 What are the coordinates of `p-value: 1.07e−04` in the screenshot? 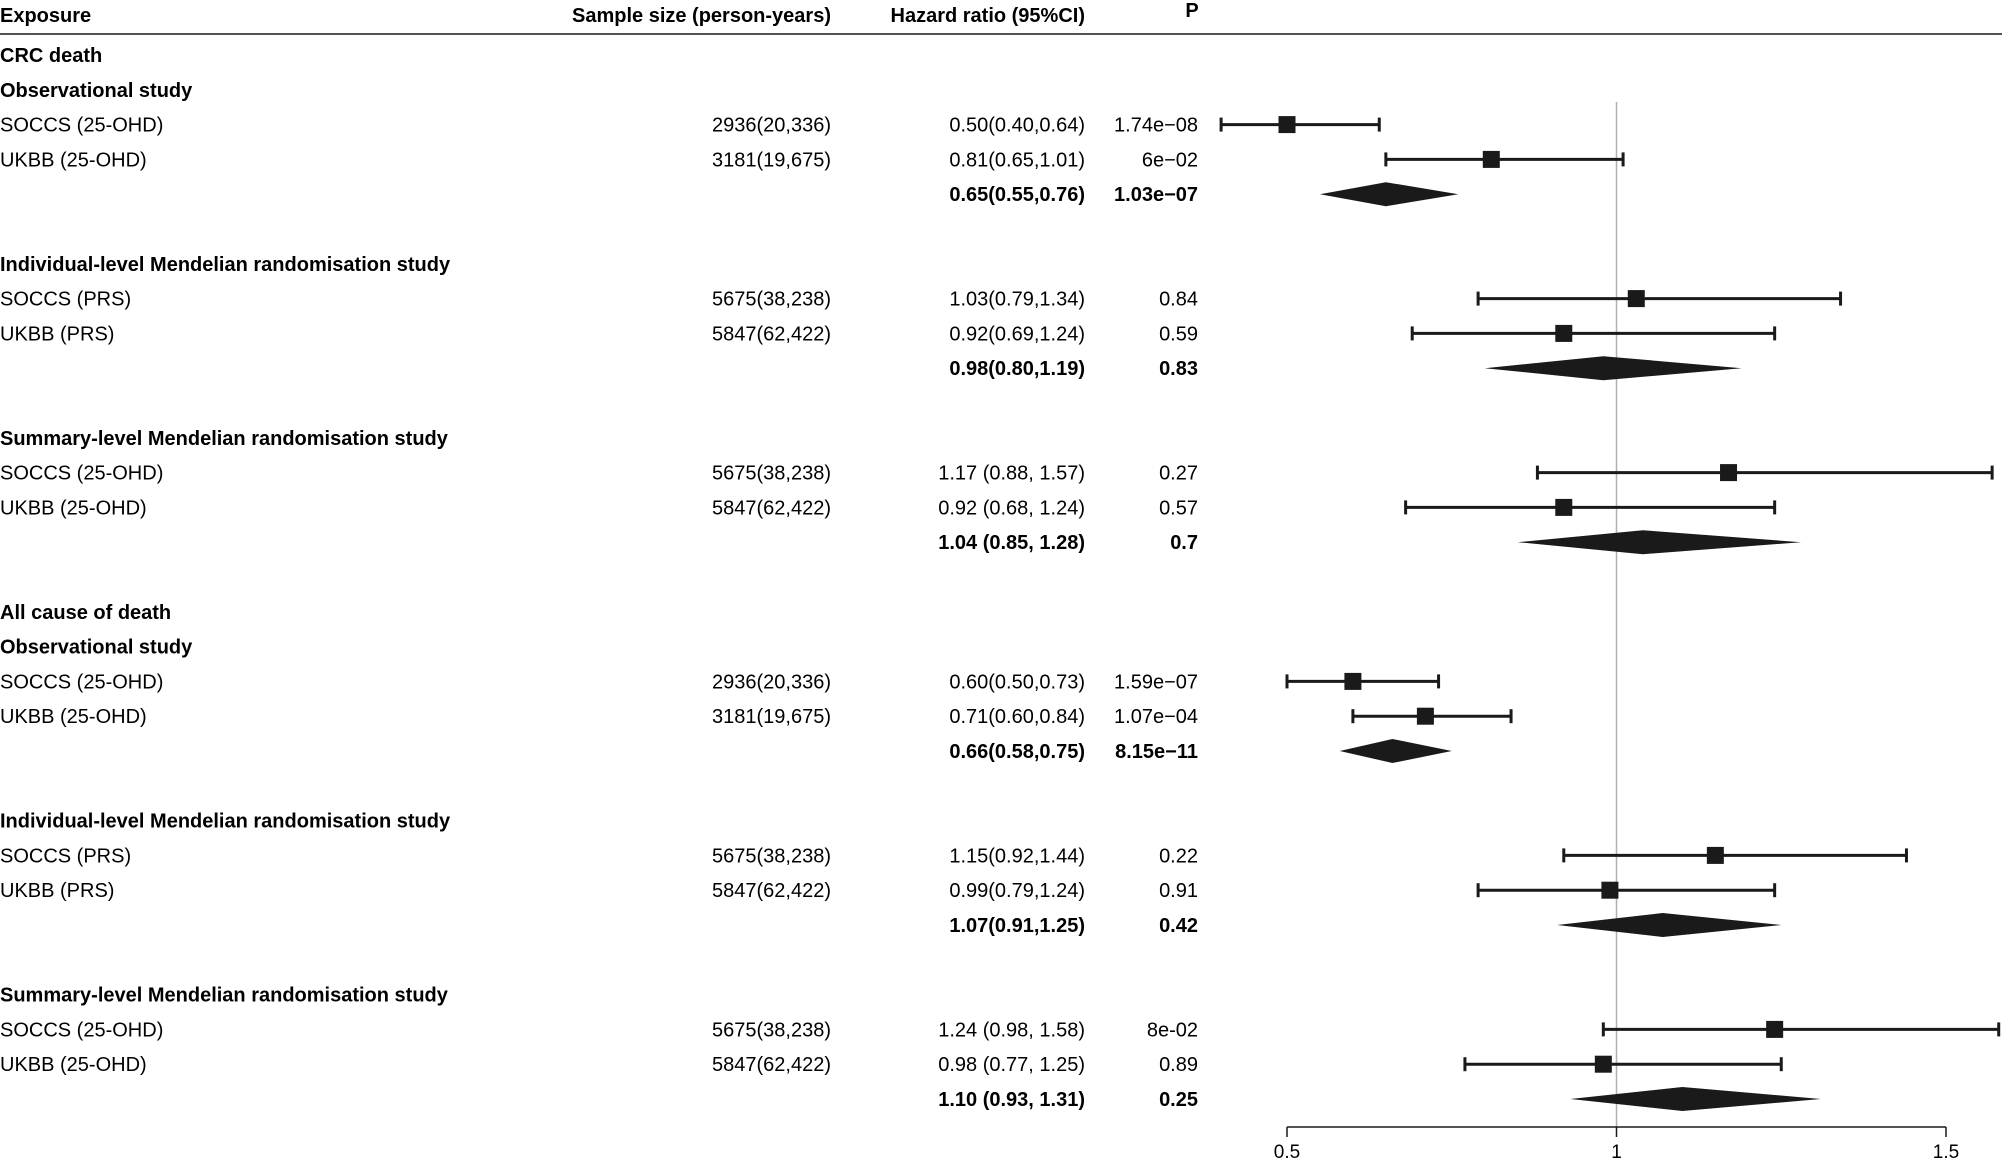 It's located at (1156, 717).